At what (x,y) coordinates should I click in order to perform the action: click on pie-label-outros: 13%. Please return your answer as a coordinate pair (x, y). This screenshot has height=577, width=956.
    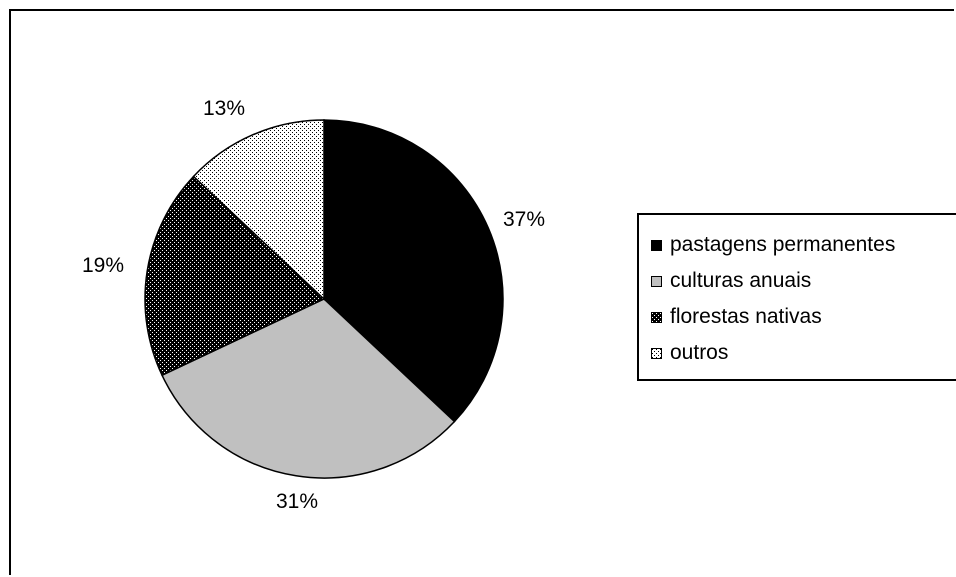
    Looking at the image, I should click on (224, 108).